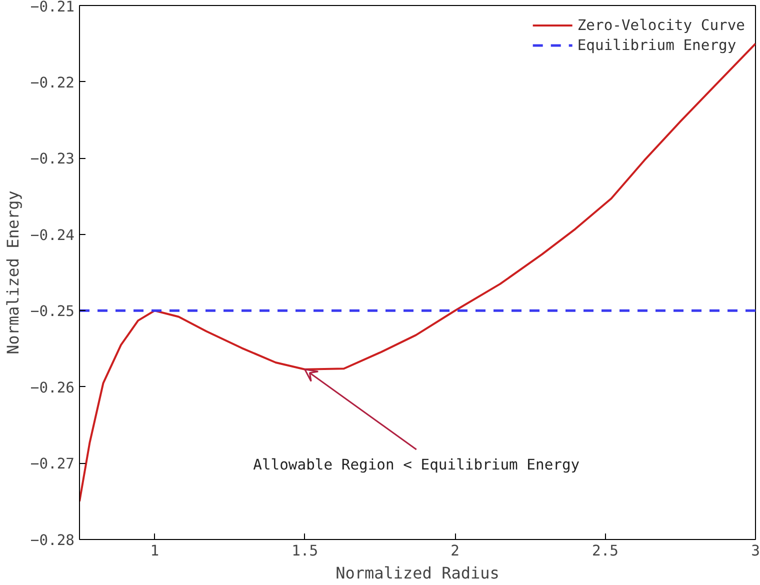 Image resolution: width=760 pixels, height=585 pixels. I want to click on x-tick-label: 3, so click(755, 551).